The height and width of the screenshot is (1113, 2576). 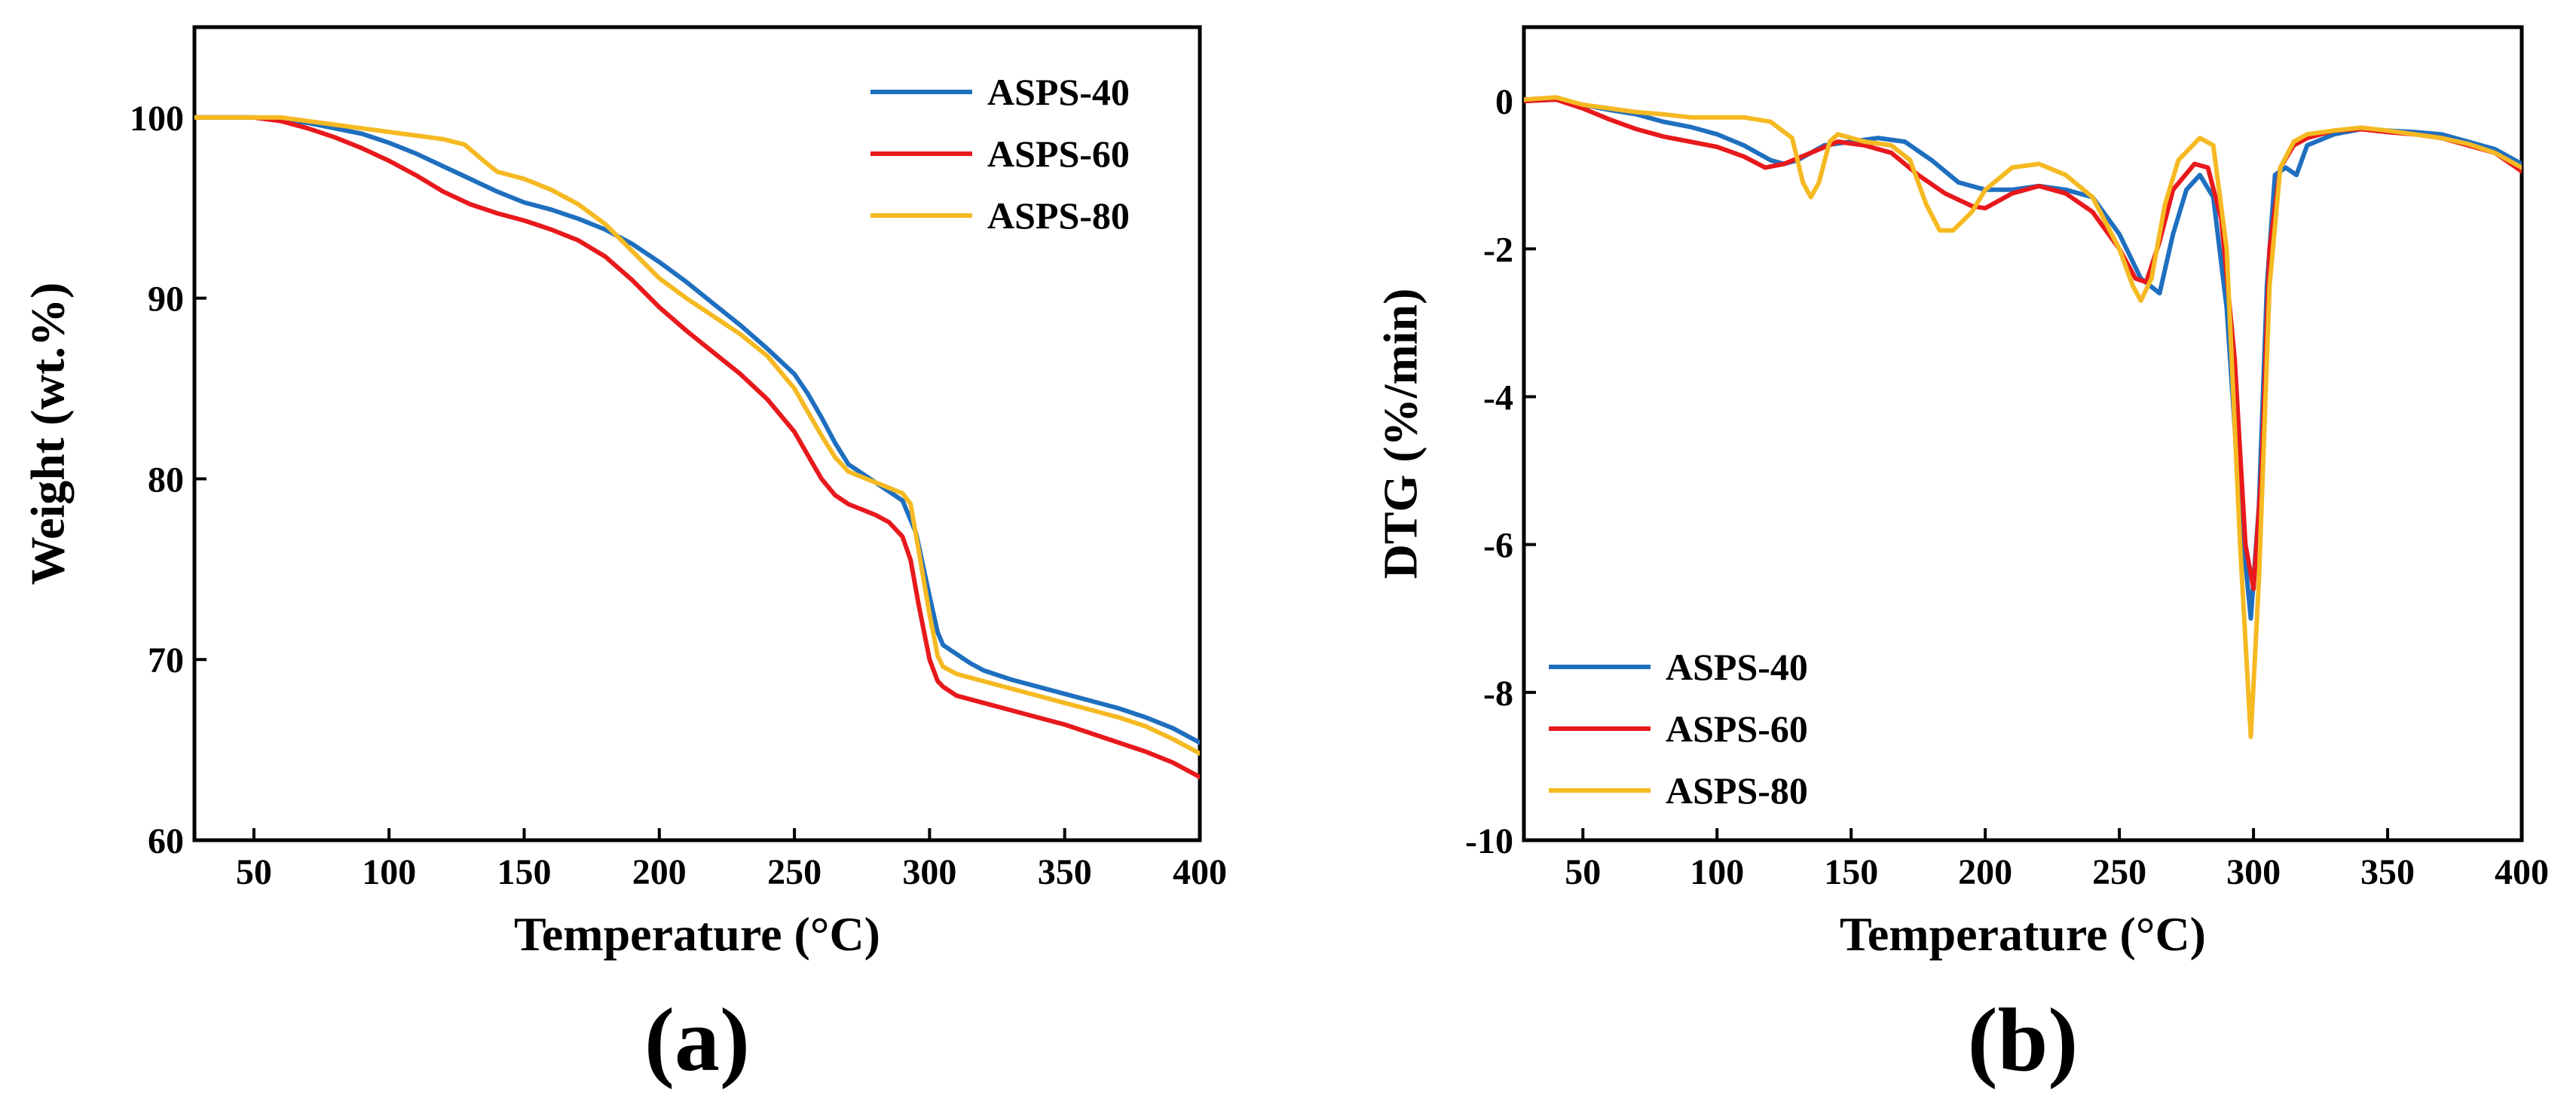 I want to click on x-tick-label-a-4: 250, so click(x=794, y=872).